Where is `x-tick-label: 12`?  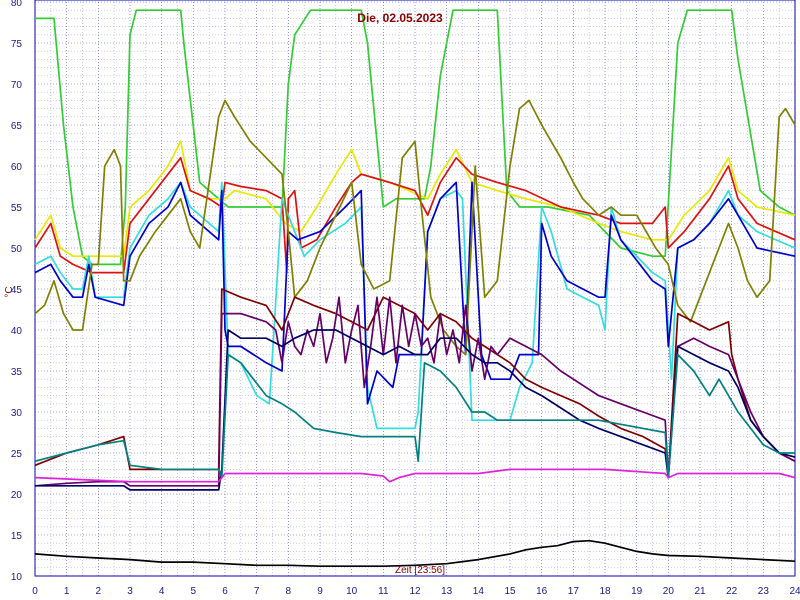 x-tick-label: 12 is located at coordinates (415, 591).